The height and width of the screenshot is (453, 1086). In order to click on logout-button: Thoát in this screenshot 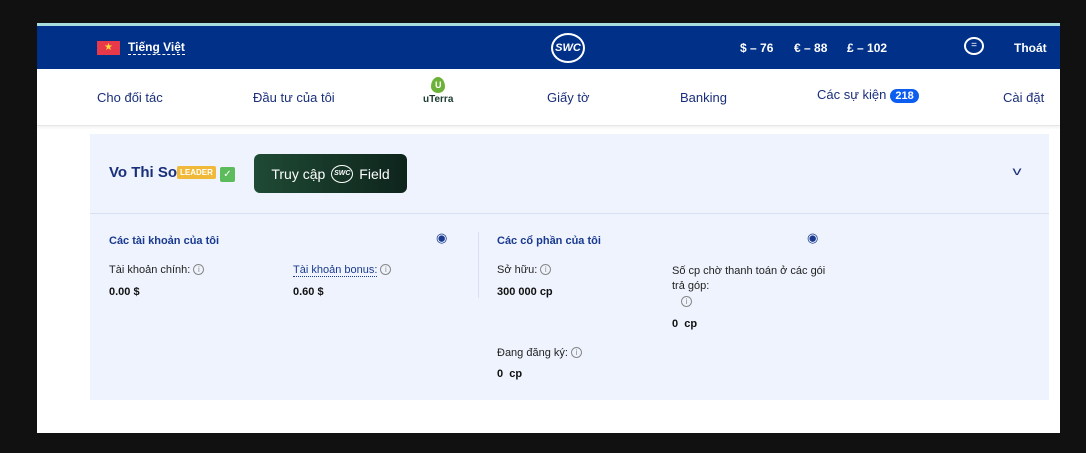, I will do `click(1030, 48)`.